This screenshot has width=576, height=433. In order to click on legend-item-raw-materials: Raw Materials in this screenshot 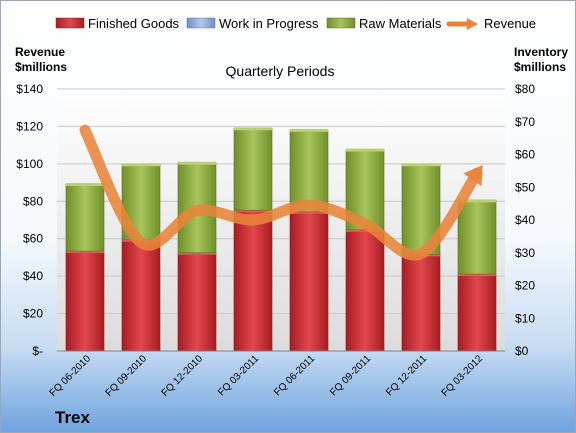, I will do `click(384, 23)`.